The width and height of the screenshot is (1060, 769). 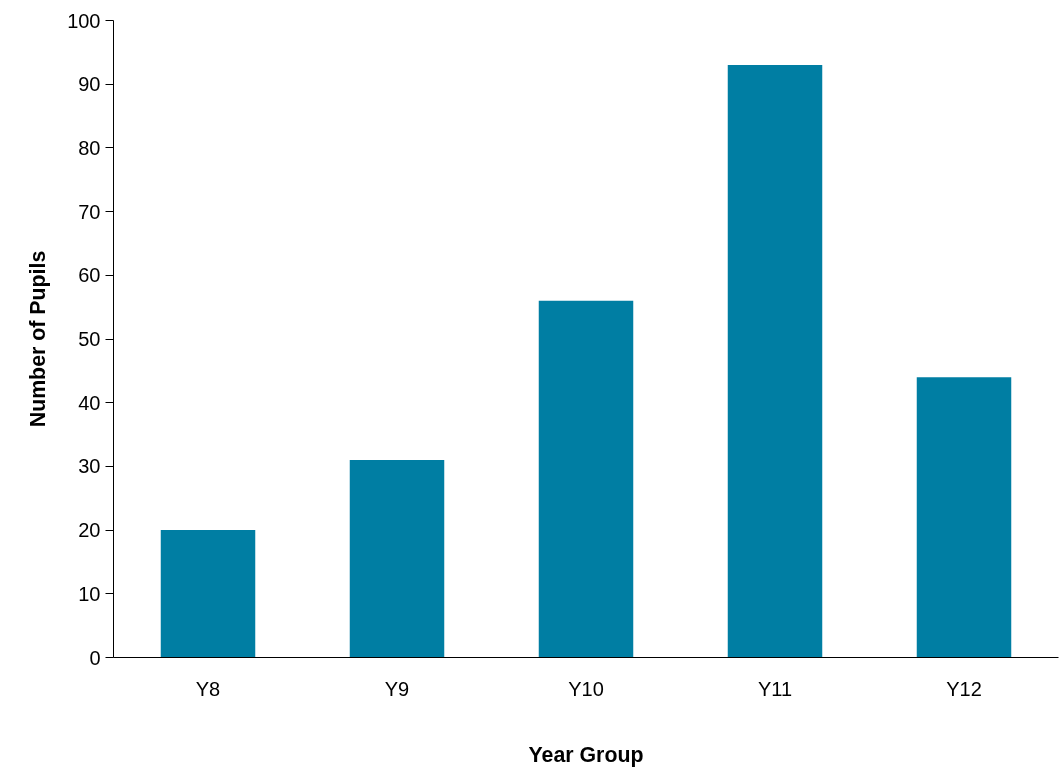 What do you see at coordinates (89, 593) in the screenshot?
I see `y-tick-label: 10` at bounding box center [89, 593].